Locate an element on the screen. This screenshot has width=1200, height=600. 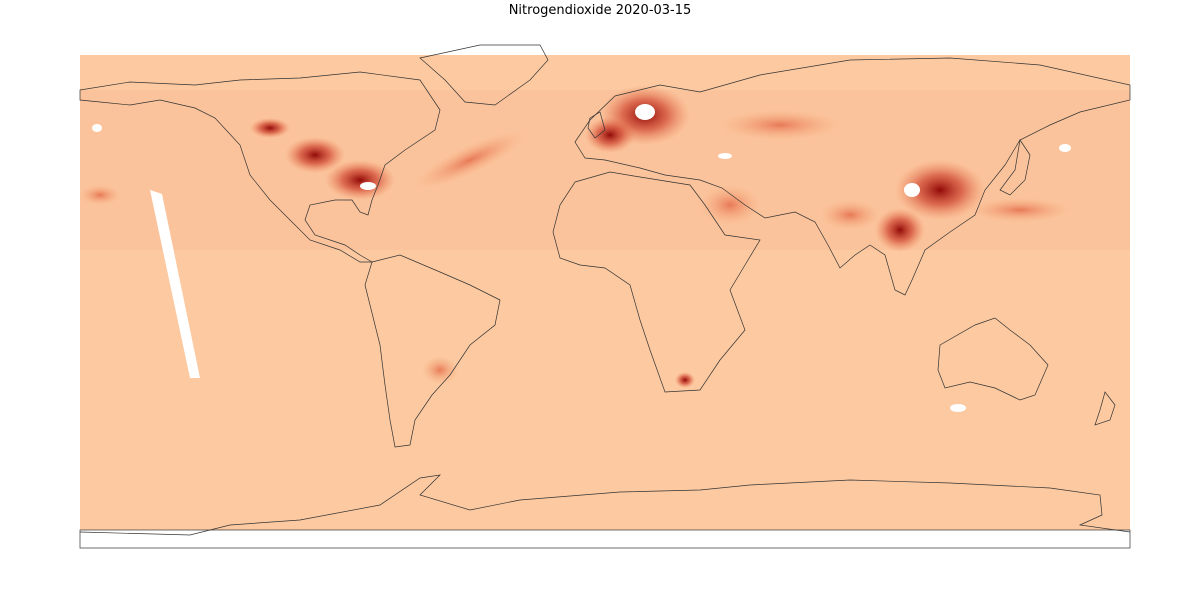
north-america is located at coordinates (260, 167).